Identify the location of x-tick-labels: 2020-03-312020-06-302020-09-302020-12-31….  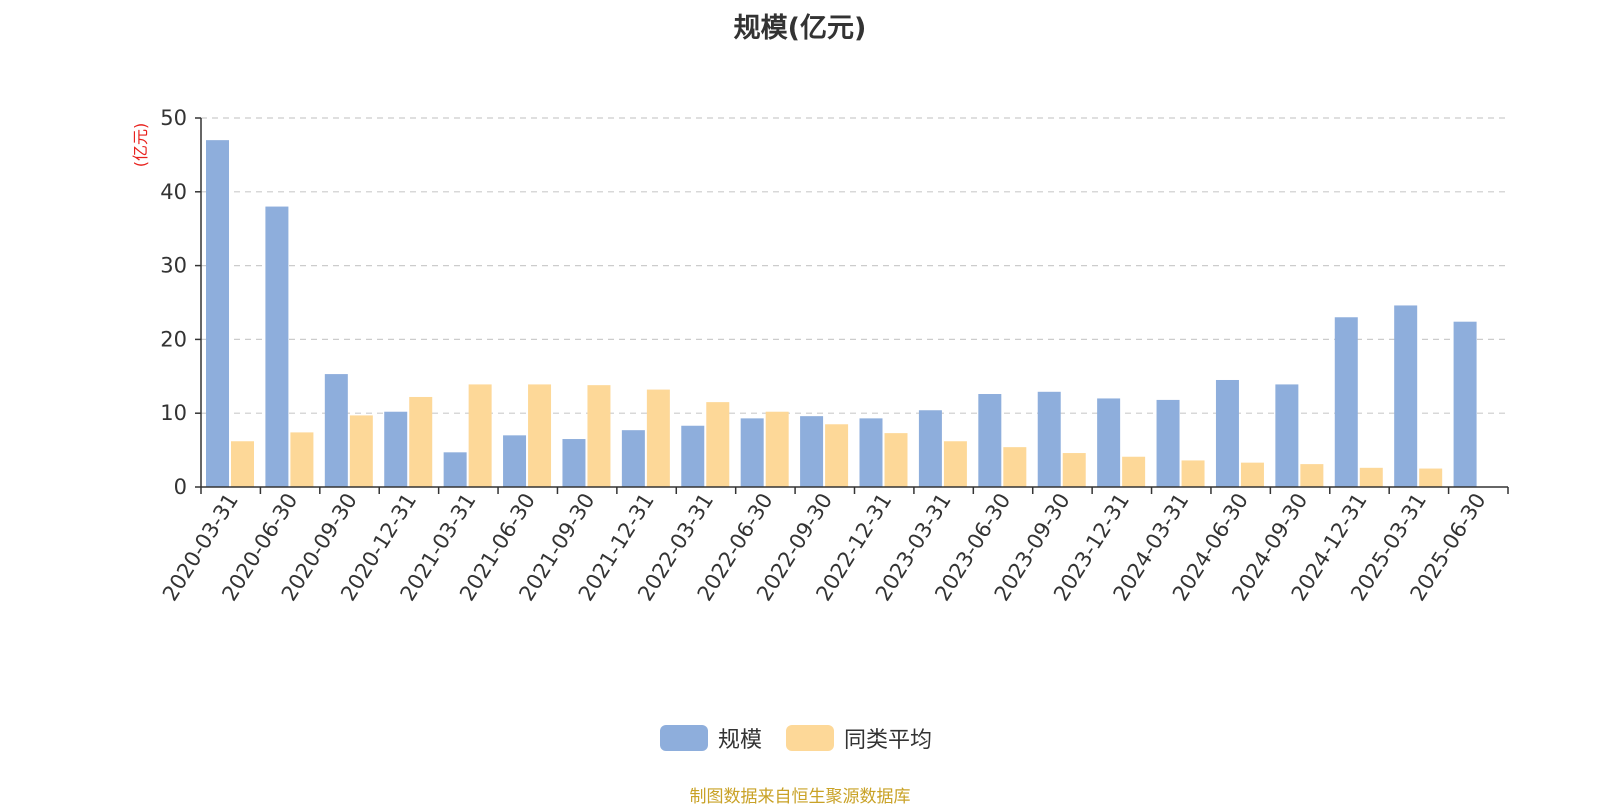
(824, 547).